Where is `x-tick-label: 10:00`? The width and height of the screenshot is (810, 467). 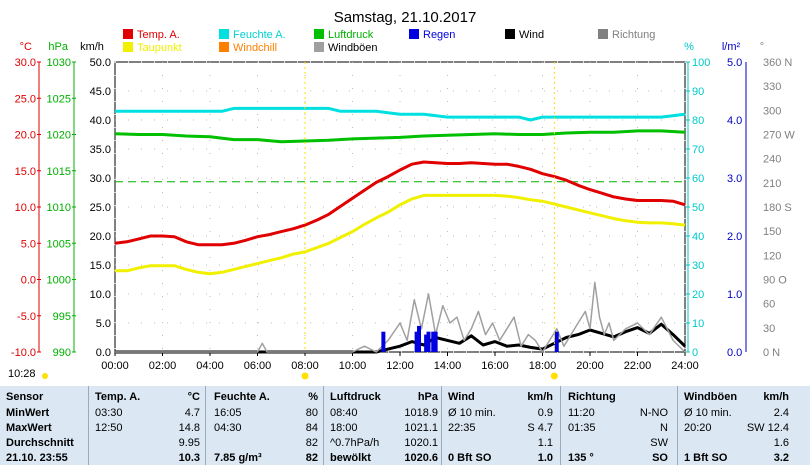
x-tick-label: 10:00 is located at coordinates (353, 366).